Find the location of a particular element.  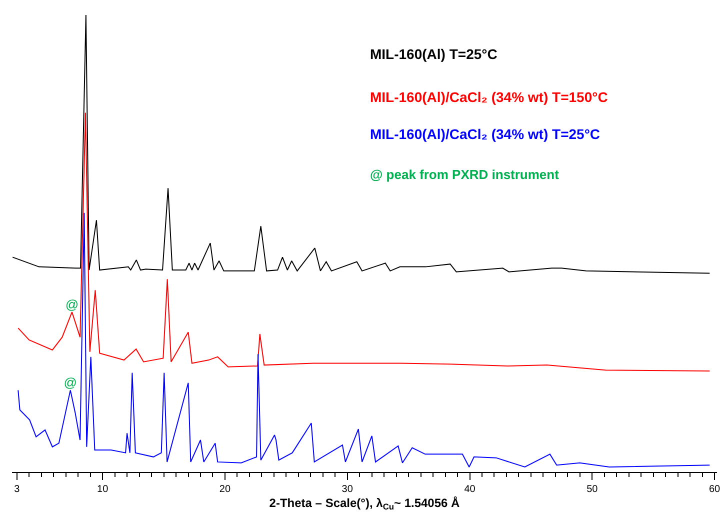

x-axis-title: 2-Theta – Scale(°), λ$_{Cu}$~ 1.54056 Å is located at coordinates (364, 504).